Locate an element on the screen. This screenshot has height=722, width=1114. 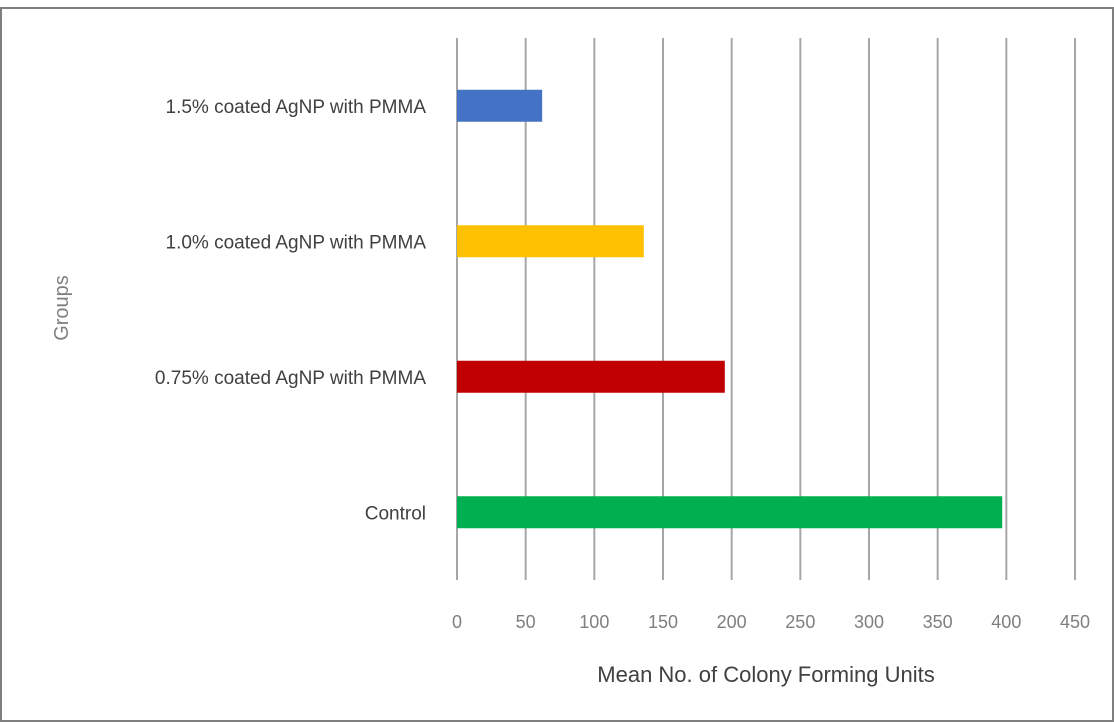
category-label-1-0-coated-agnp-with-pmma: 1.0% coated AgNP with PMMA is located at coordinates (296, 242).